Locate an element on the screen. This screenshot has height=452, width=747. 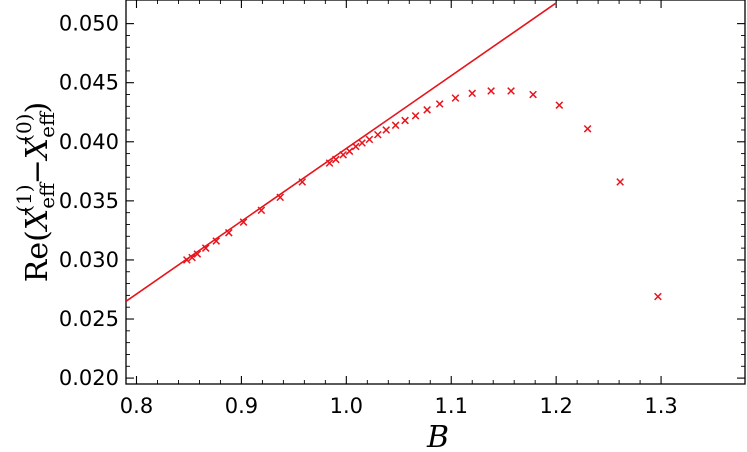
x-tick-label: 1.0 is located at coordinates (346, 406).